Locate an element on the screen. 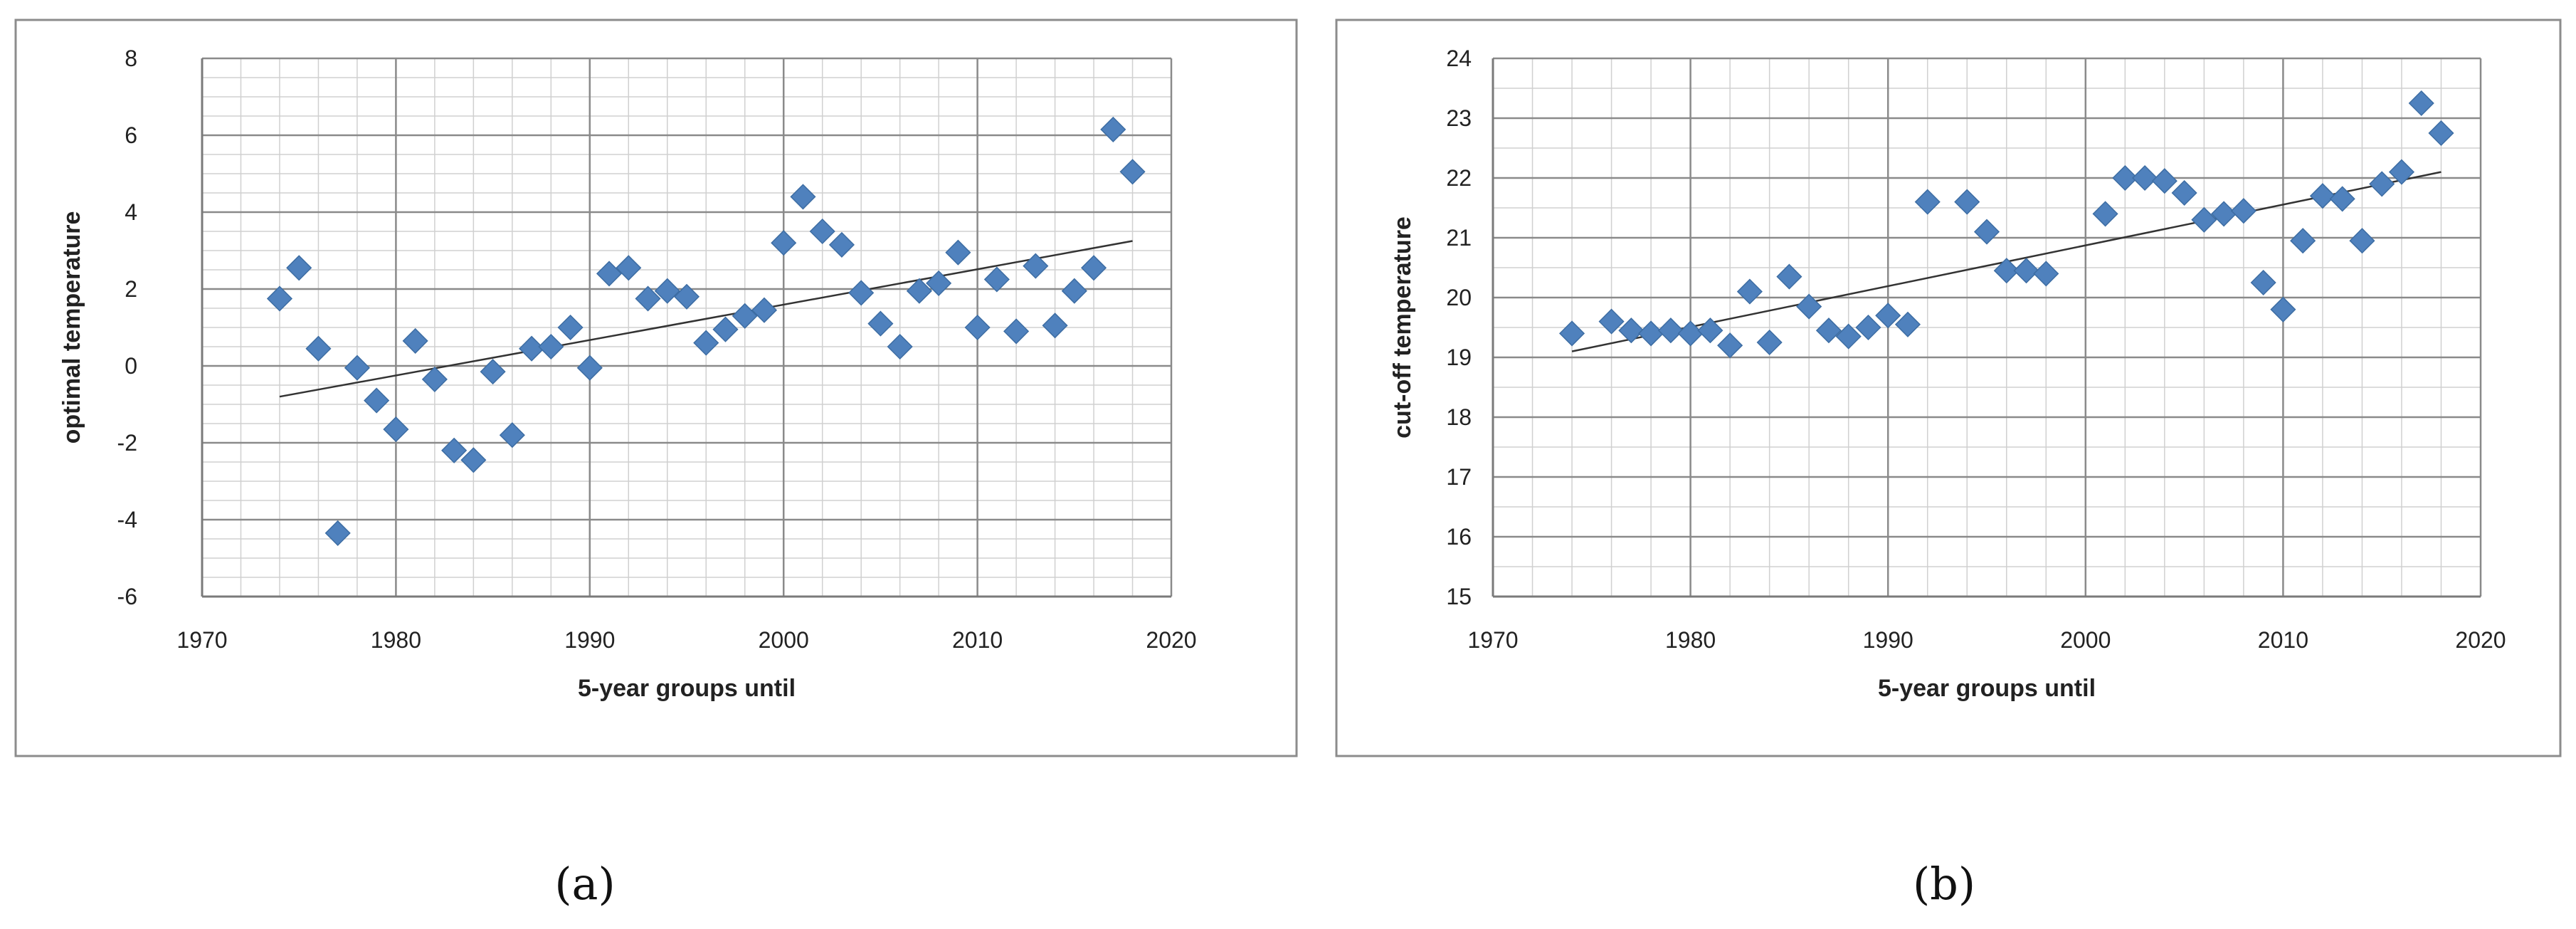 The width and height of the screenshot is (2576, 929). panel-a-caption: (a) is located at coordinates (585, 884).